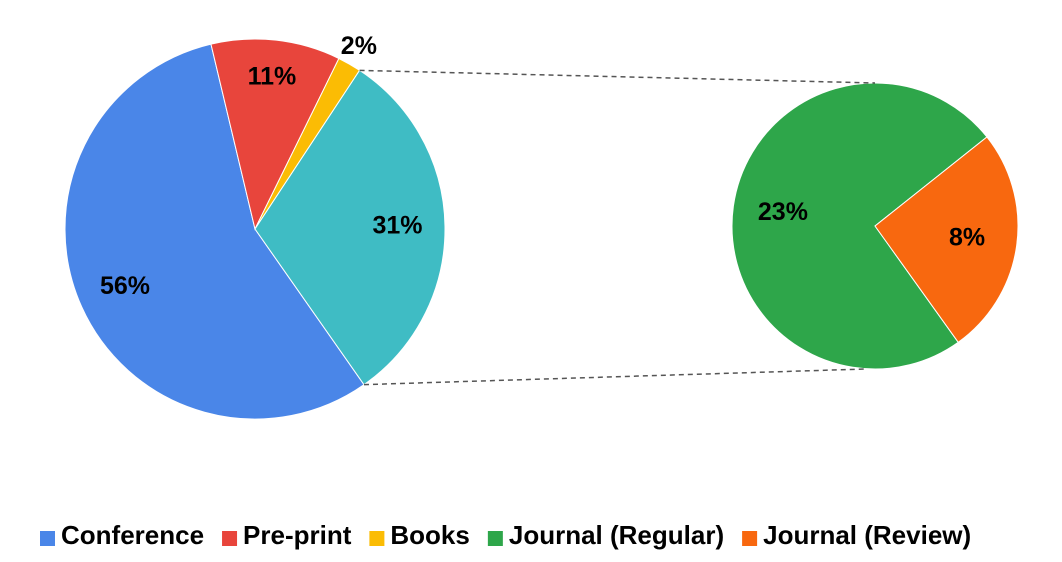 The image size is (1062, 562). What do you see at coordinates (616, 535) in the screenshot?
I see `legend-label: Journal (Regular)` at bounding box center [616, 535].